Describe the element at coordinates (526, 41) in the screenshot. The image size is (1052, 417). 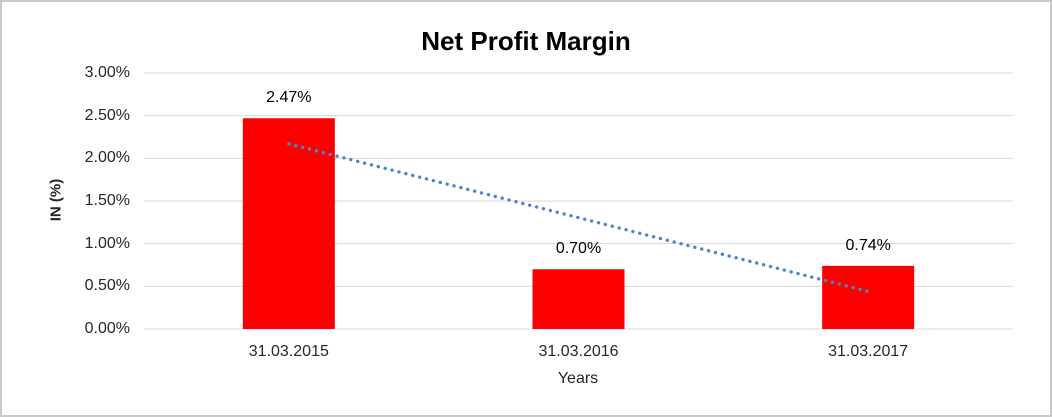
I see `chart-title: Net Profit Margin` at that location.